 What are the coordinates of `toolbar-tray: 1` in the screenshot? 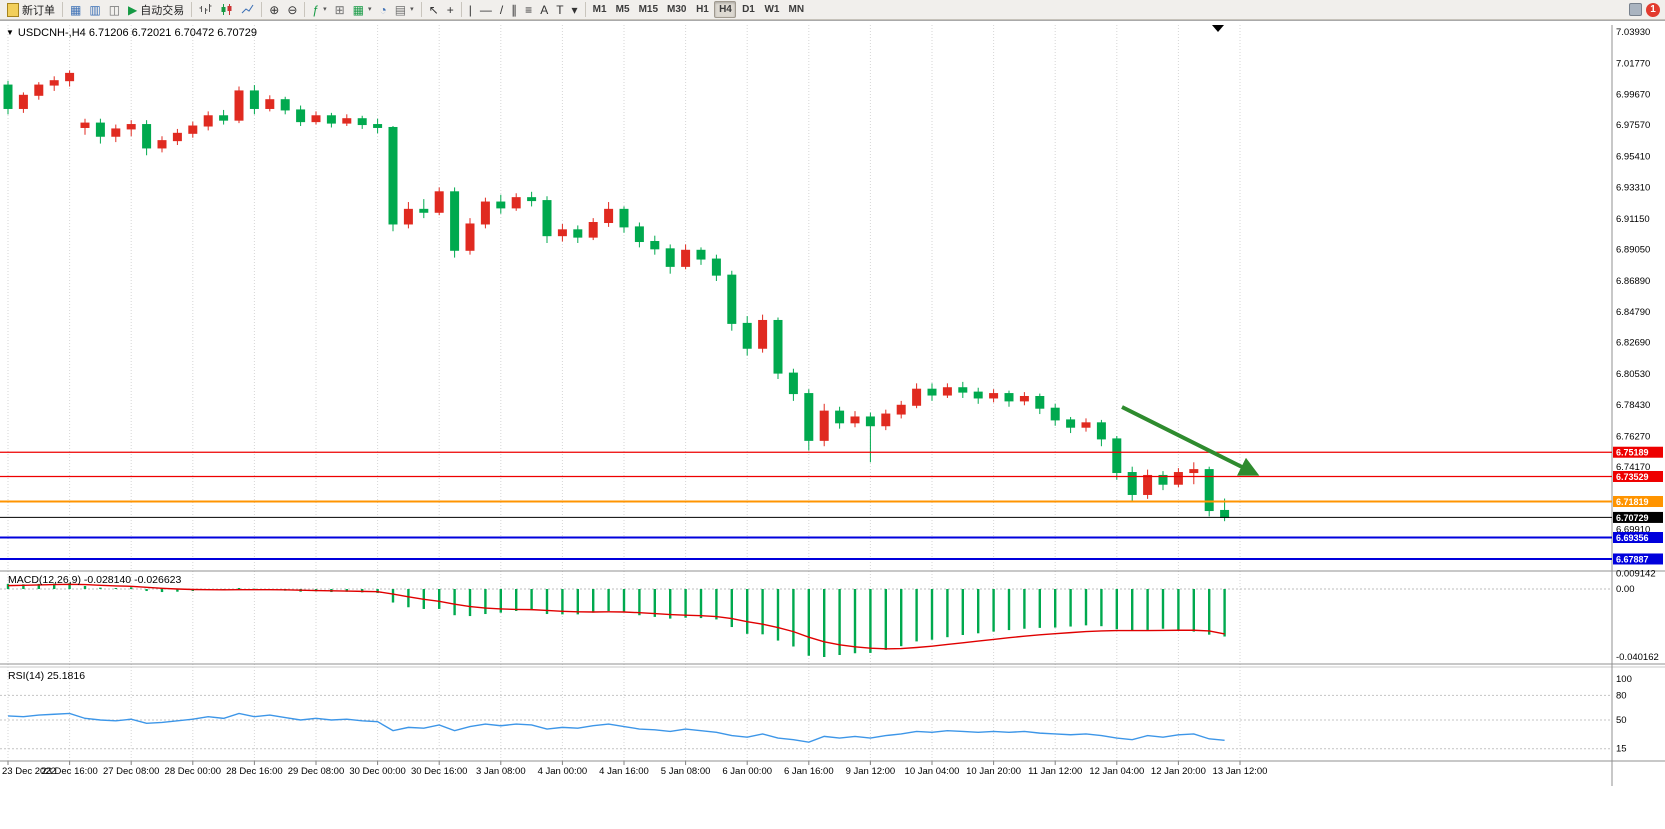 It's located at (1644, 9).